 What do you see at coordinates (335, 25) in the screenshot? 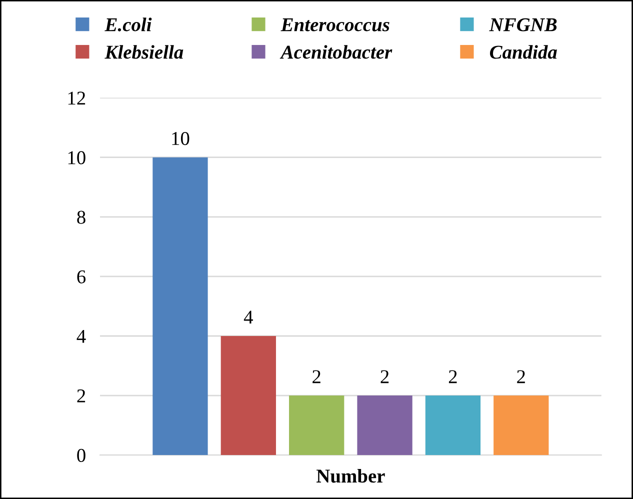
I see `legend-label: Enterococcus` at bounding box center [335, 25].